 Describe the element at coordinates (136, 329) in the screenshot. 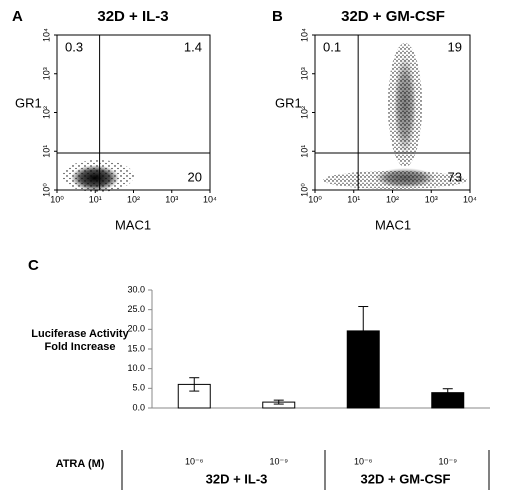

I see `y-tick-label: 20.0` at that location.